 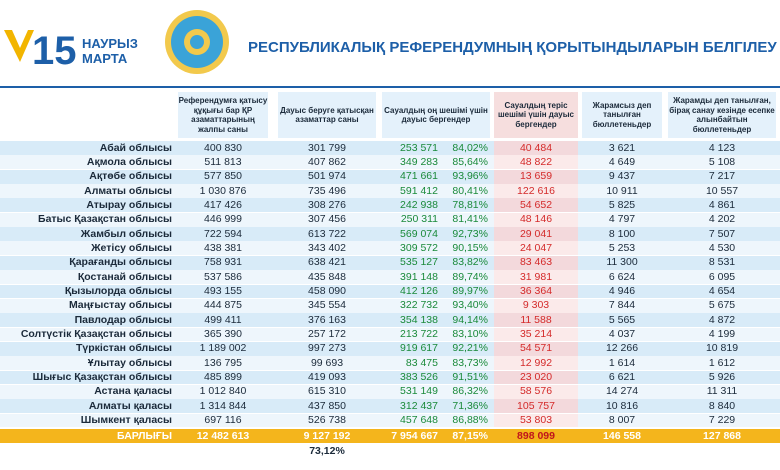 I want to click on cell: 23 020, so click(x=536, y=377).